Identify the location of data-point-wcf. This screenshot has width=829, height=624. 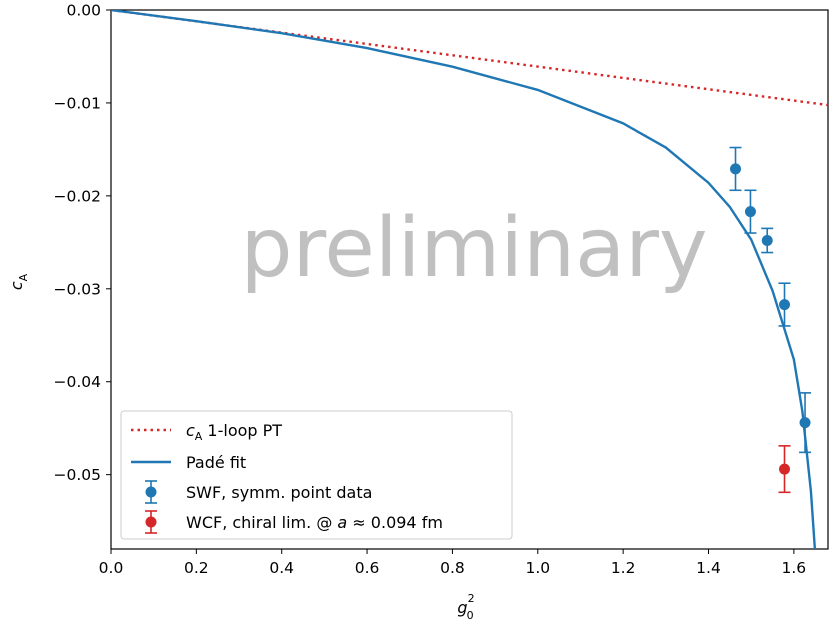
(784, 469).